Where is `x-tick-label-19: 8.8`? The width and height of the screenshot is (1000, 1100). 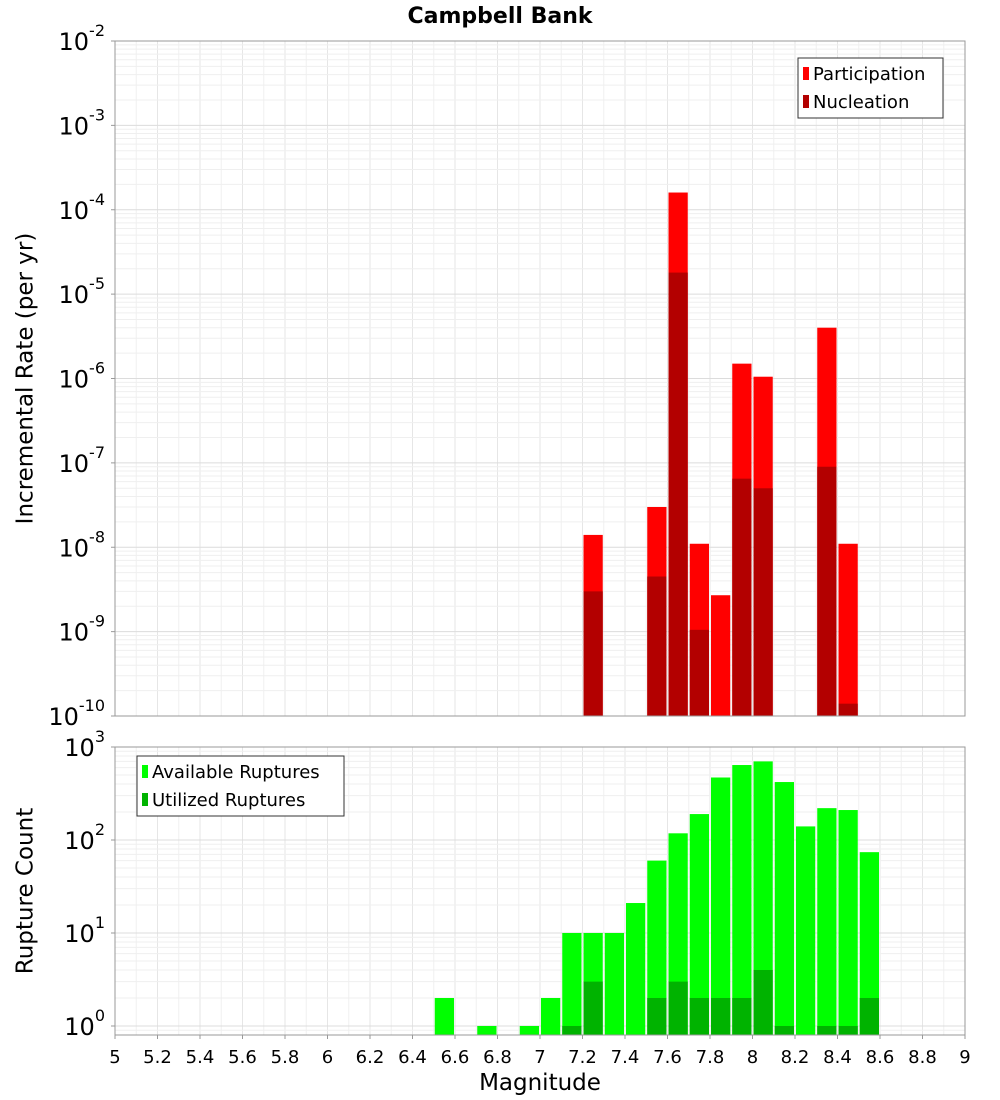 x-tick-label-19: 8.8 is located at coordinates (922, 1057).